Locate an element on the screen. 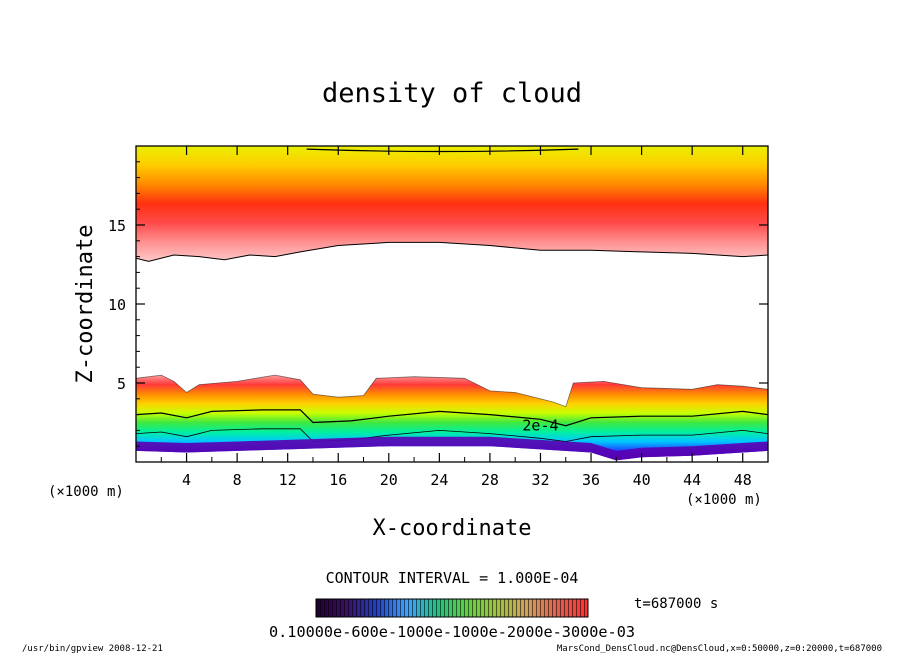 The height and width of the screenshot is (654, 904). inner-contour is located at coordinates (452, 435).